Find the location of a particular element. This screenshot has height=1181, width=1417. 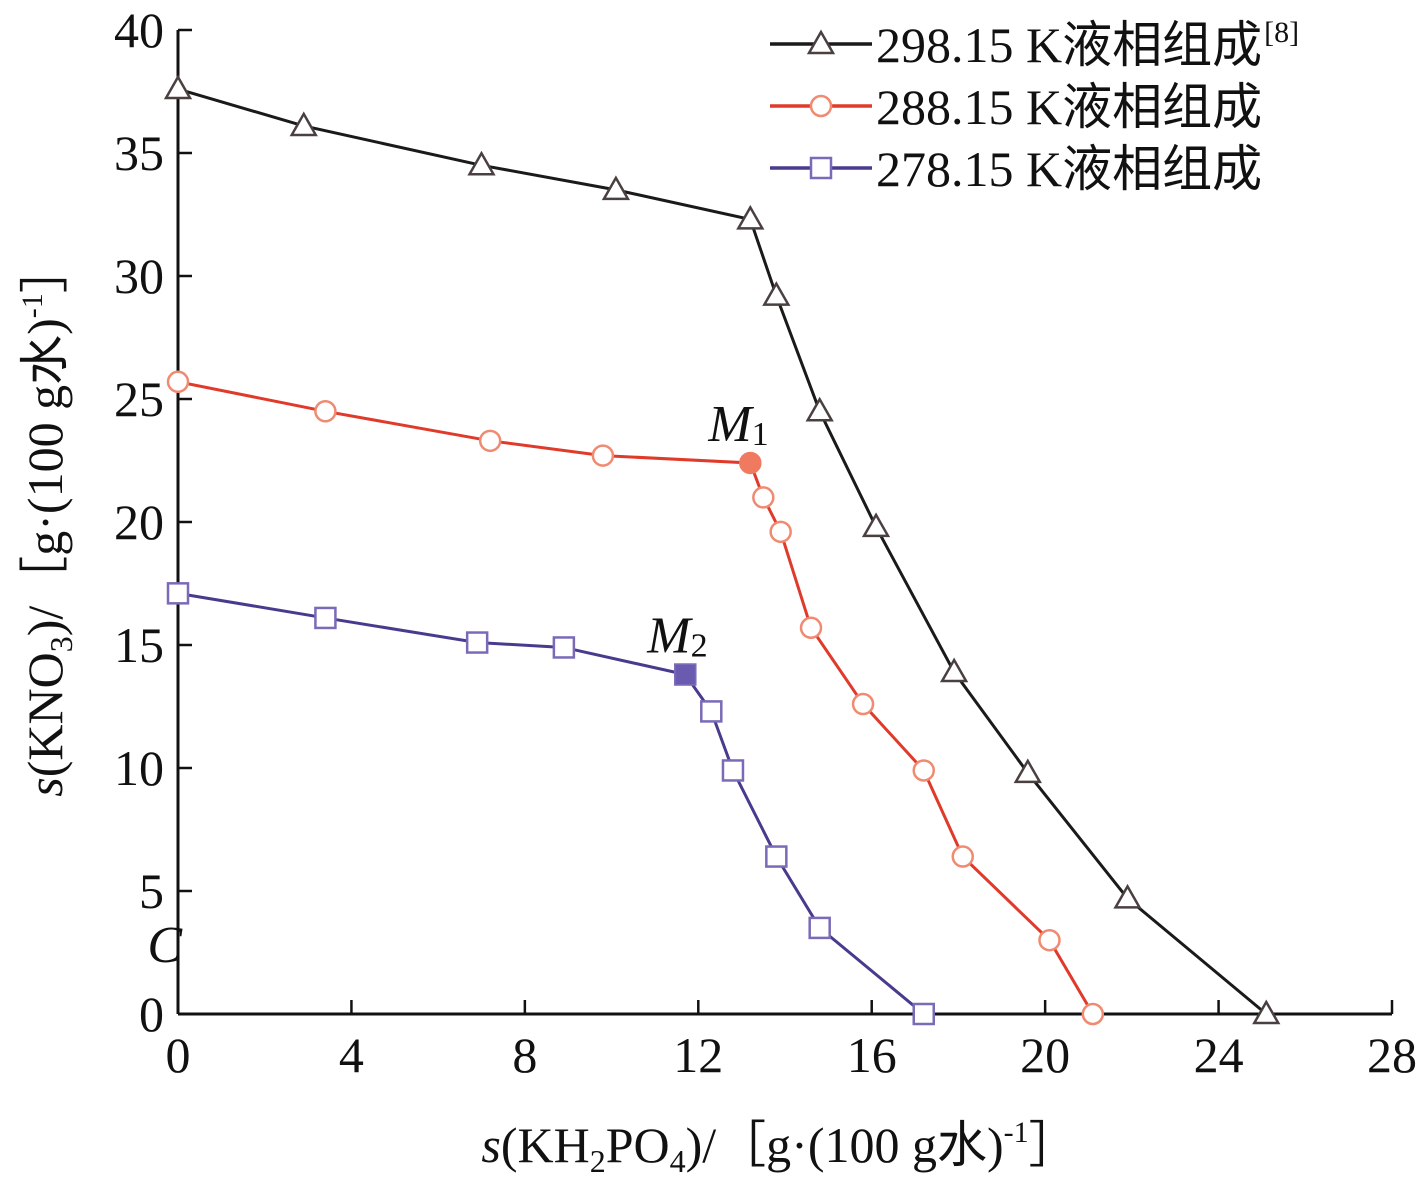

y-tick-label: 35 is located at coordinates (139, 153).